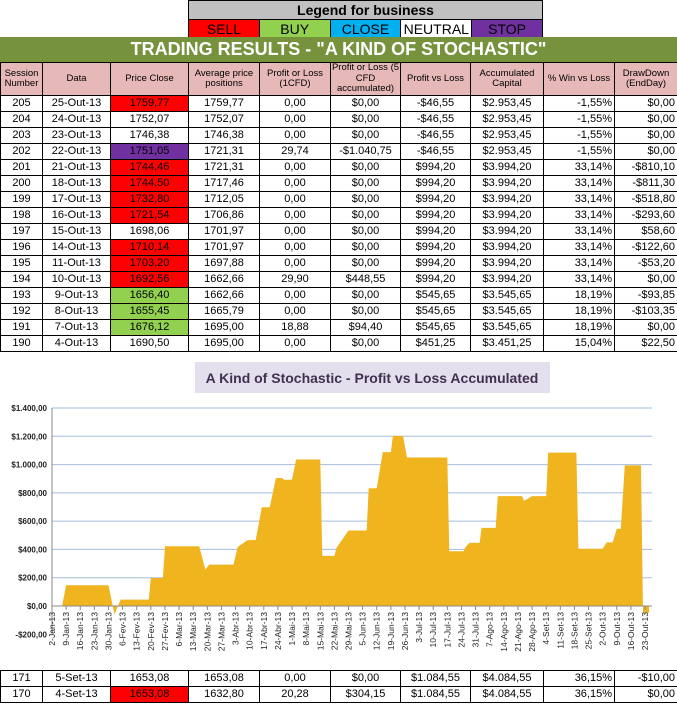  What do you see at coordinates (149, 327) in the screenshot?
I see `cell-price-close: 1676,12` at bounding box center [149, 327].